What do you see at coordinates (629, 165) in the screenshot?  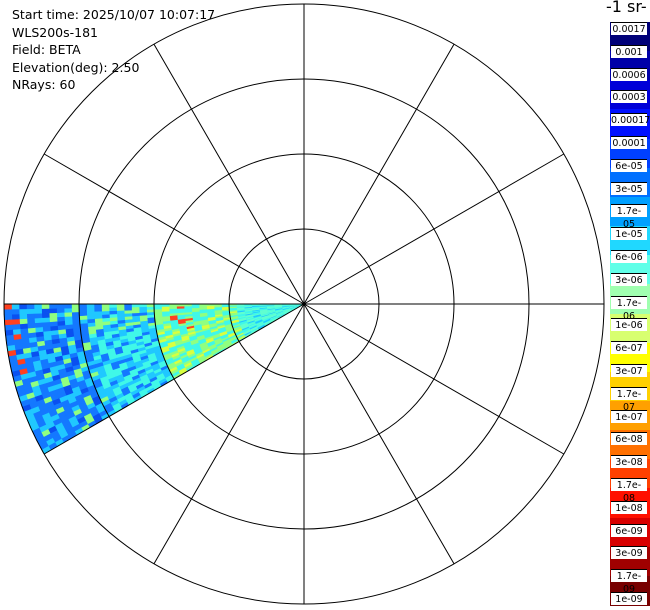 I see `colorbar-tick-label: 6e-05` at bounding box center [629, 165].